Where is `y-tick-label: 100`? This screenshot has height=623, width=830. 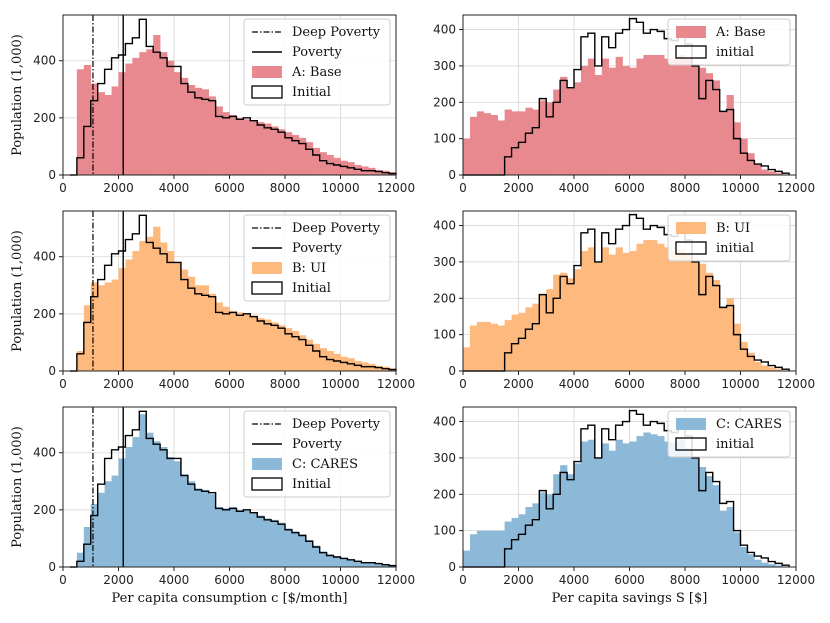 y-tick-label: 100 is located at coordinates (444, 335).